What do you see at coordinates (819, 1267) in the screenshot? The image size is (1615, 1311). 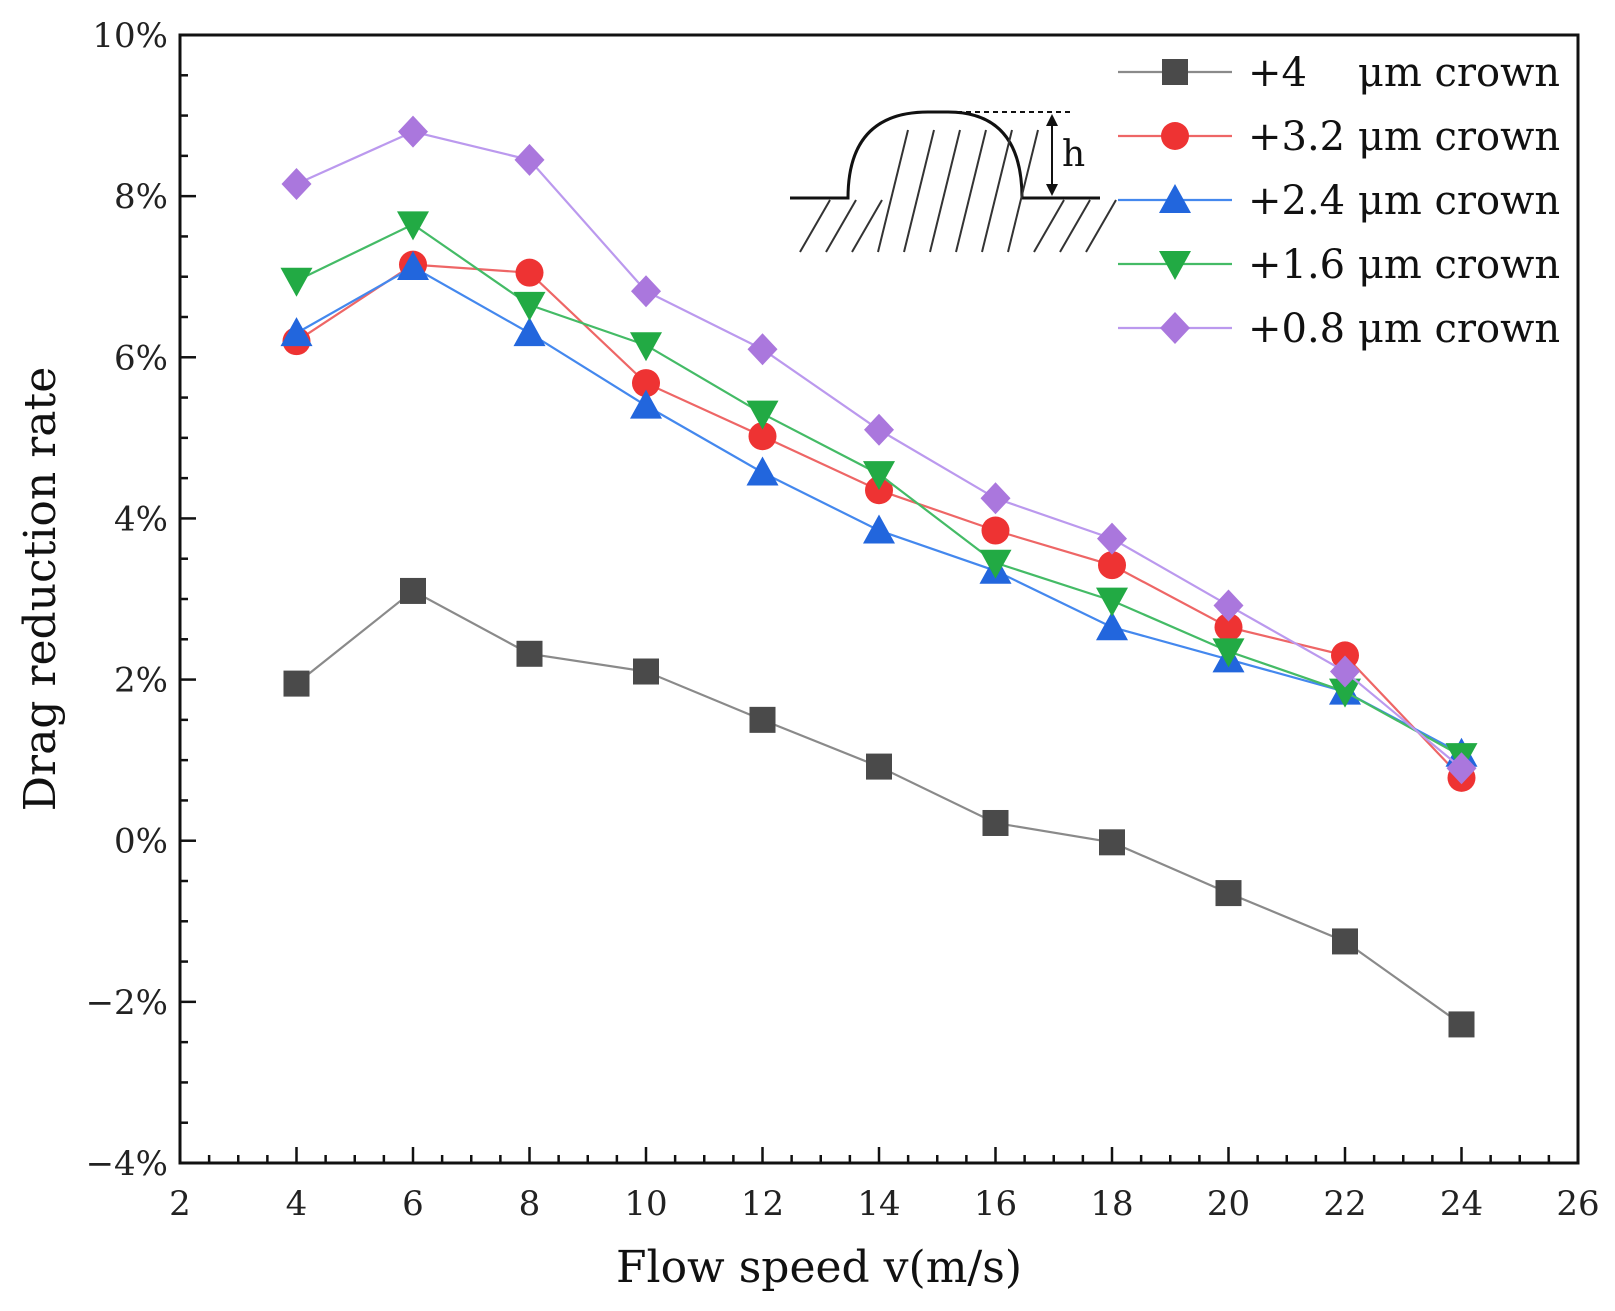 I see `x-axis-title: Flow speed v(m/s)` at bounding box center [819, 1267].